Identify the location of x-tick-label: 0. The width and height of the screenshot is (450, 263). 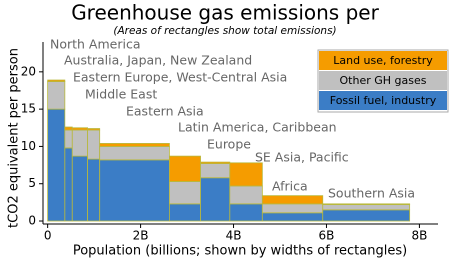
(48, 236).